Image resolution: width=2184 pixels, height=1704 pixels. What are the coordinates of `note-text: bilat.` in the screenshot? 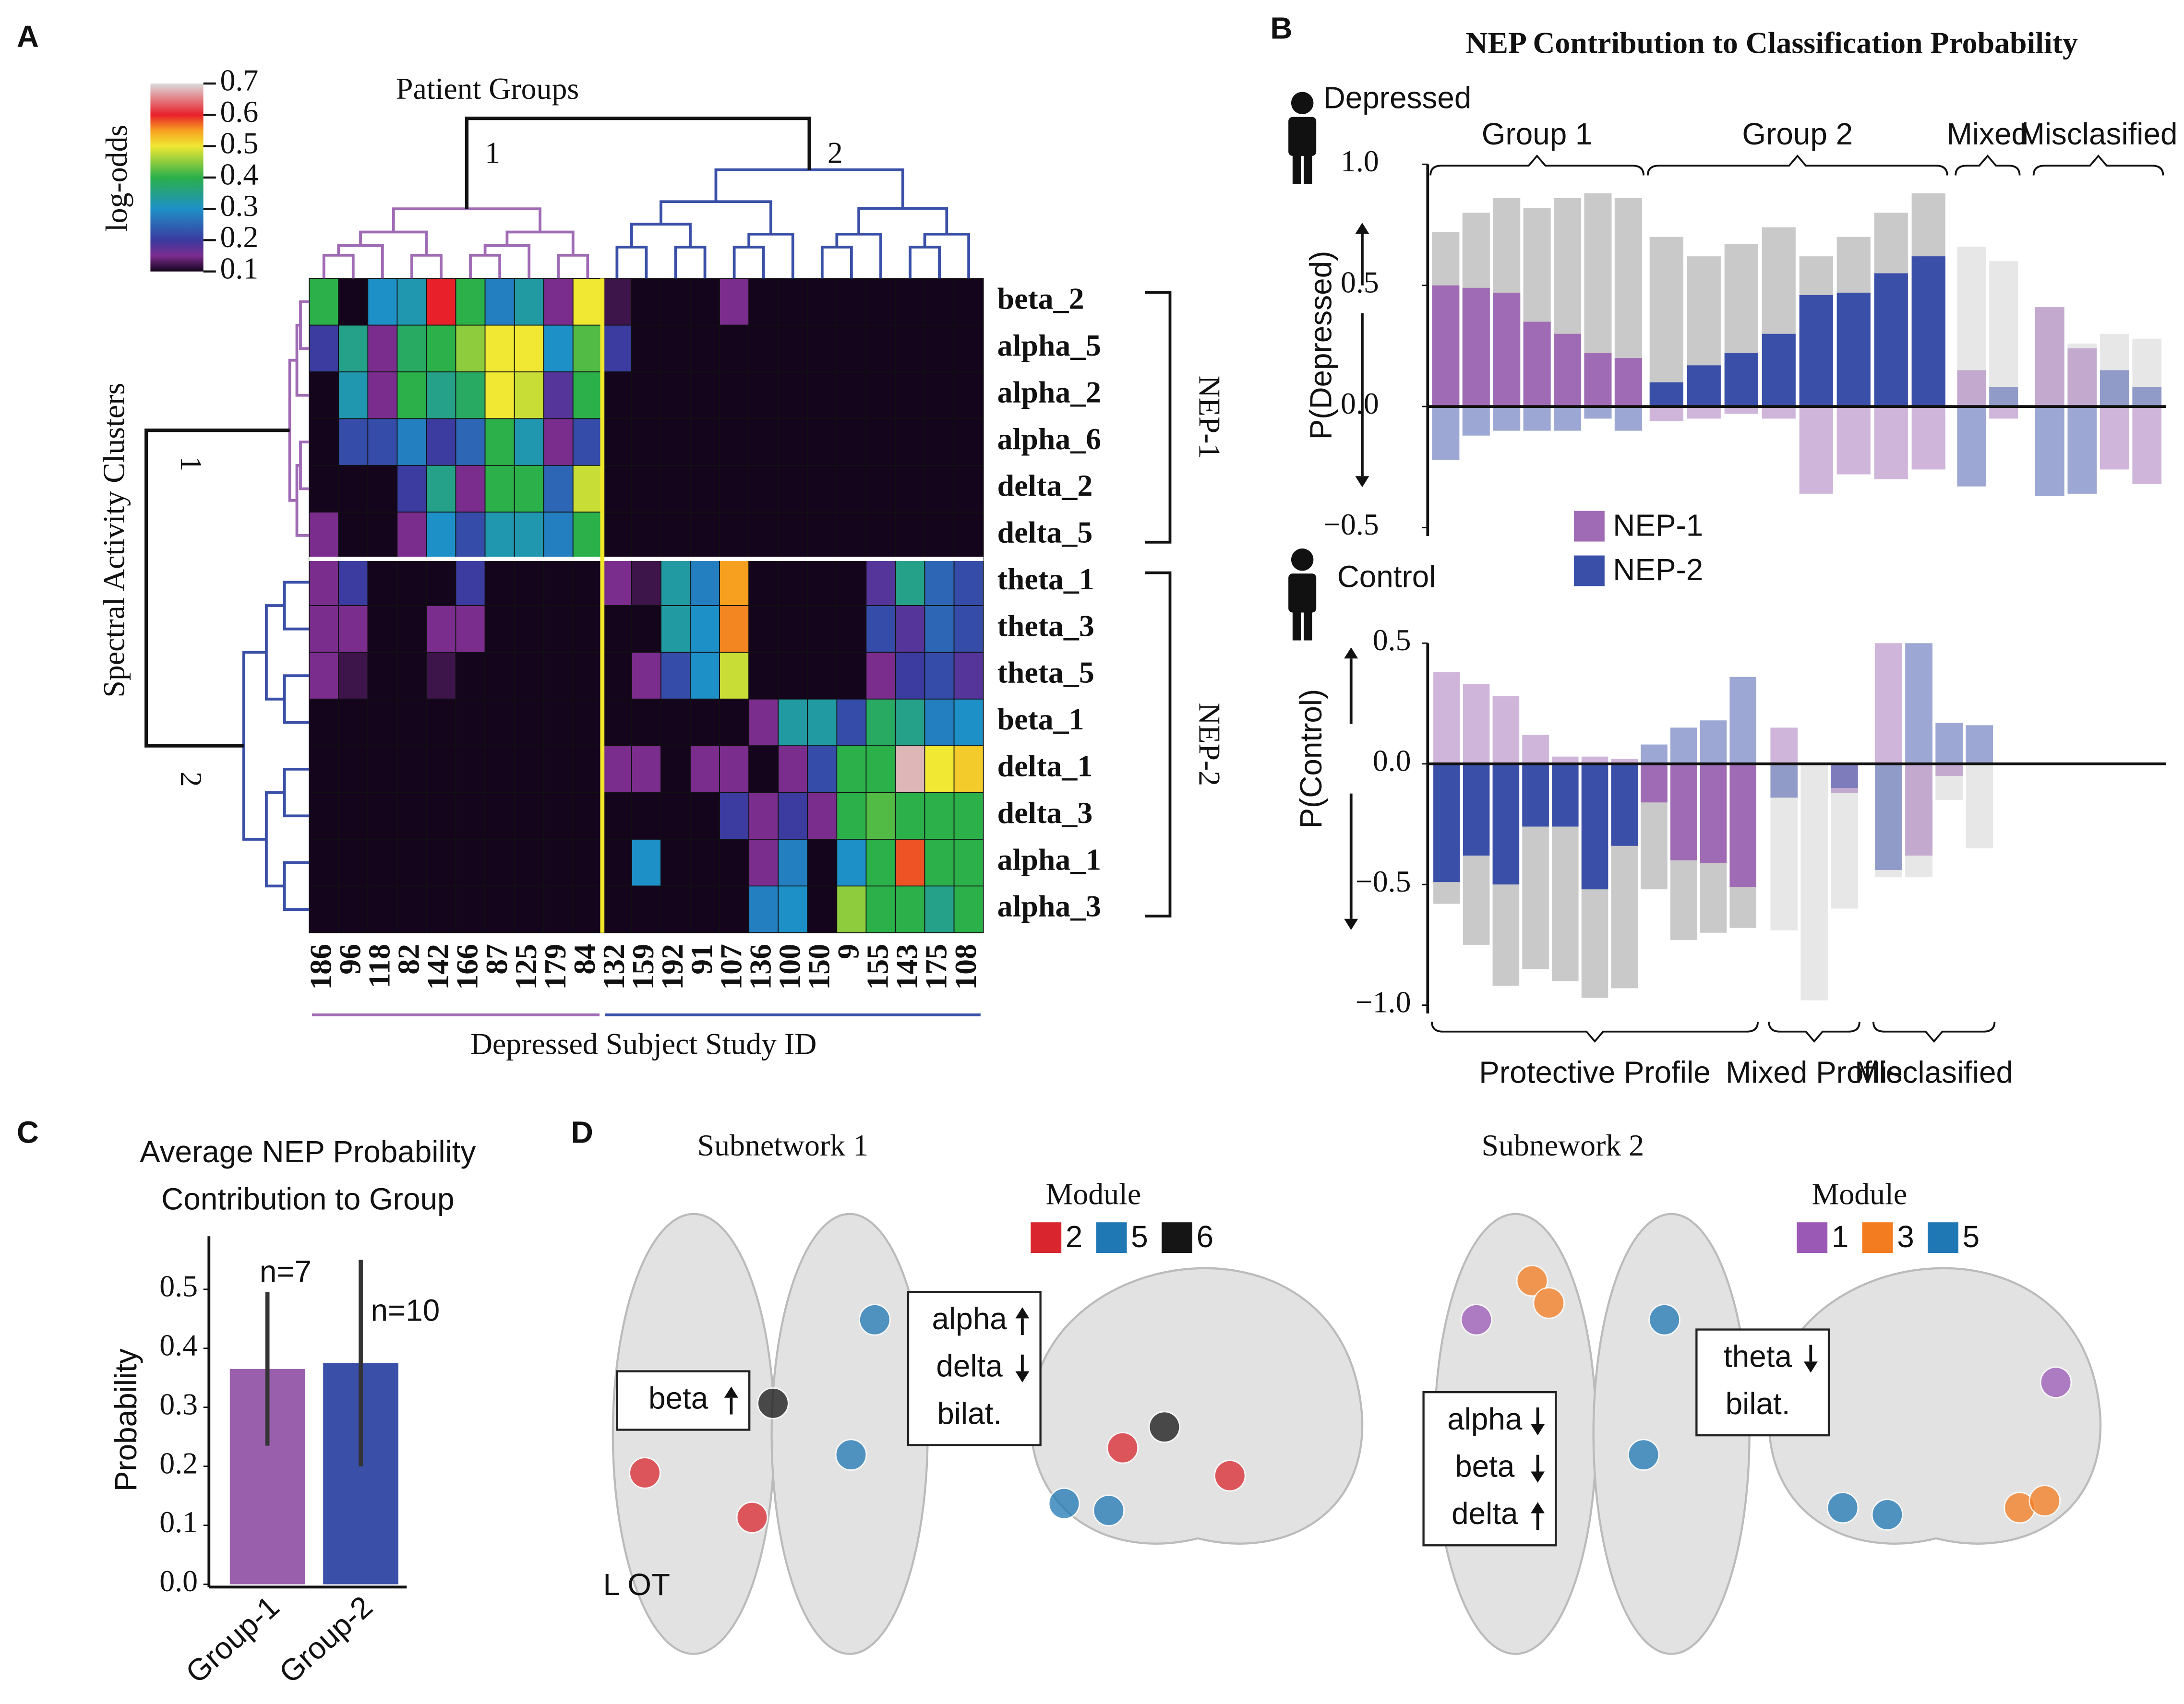 It's located at (1758, 1403).